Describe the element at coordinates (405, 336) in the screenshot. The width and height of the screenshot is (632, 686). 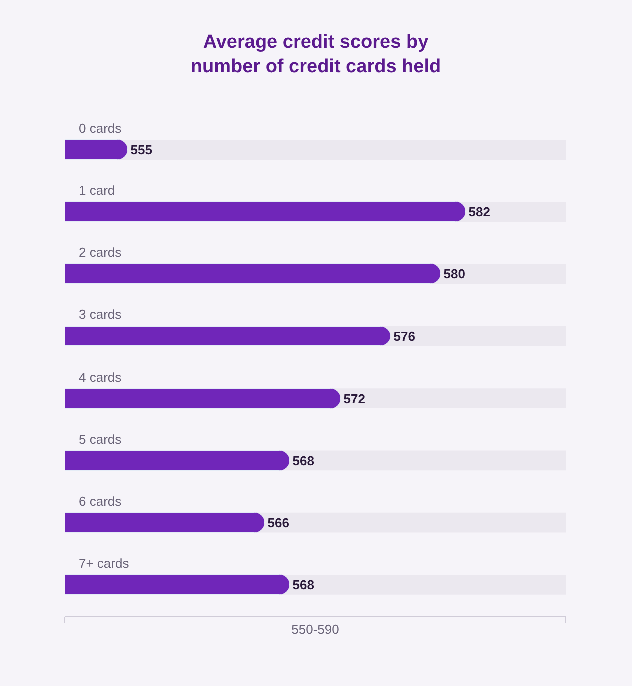
I see `data-label: 576` at that location.